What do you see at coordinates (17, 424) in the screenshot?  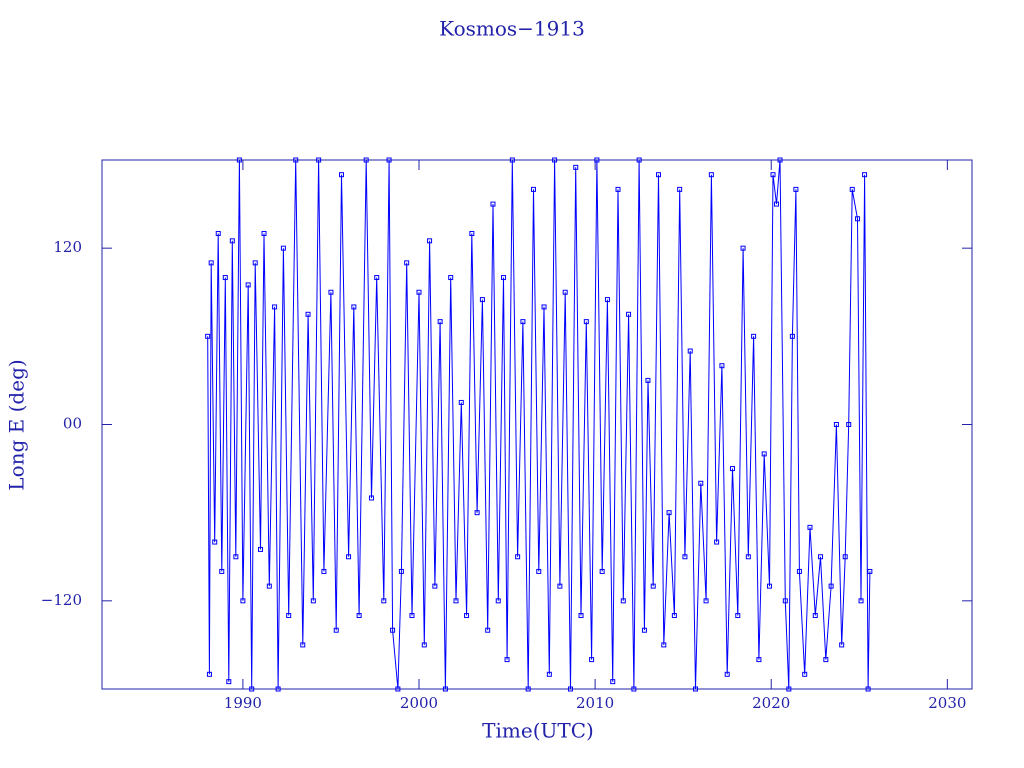 I see `y-axis-label: Long E (deg)` at bounding box center [17, 424].